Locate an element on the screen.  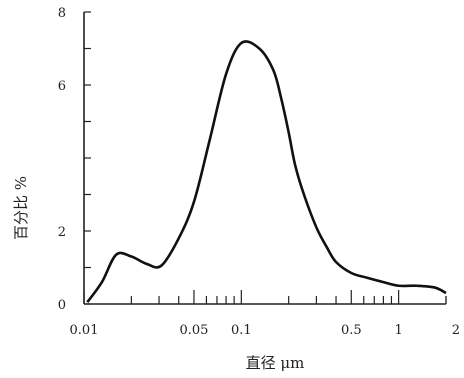
y-tick-label: 6 is located at coordinates (62, 86).